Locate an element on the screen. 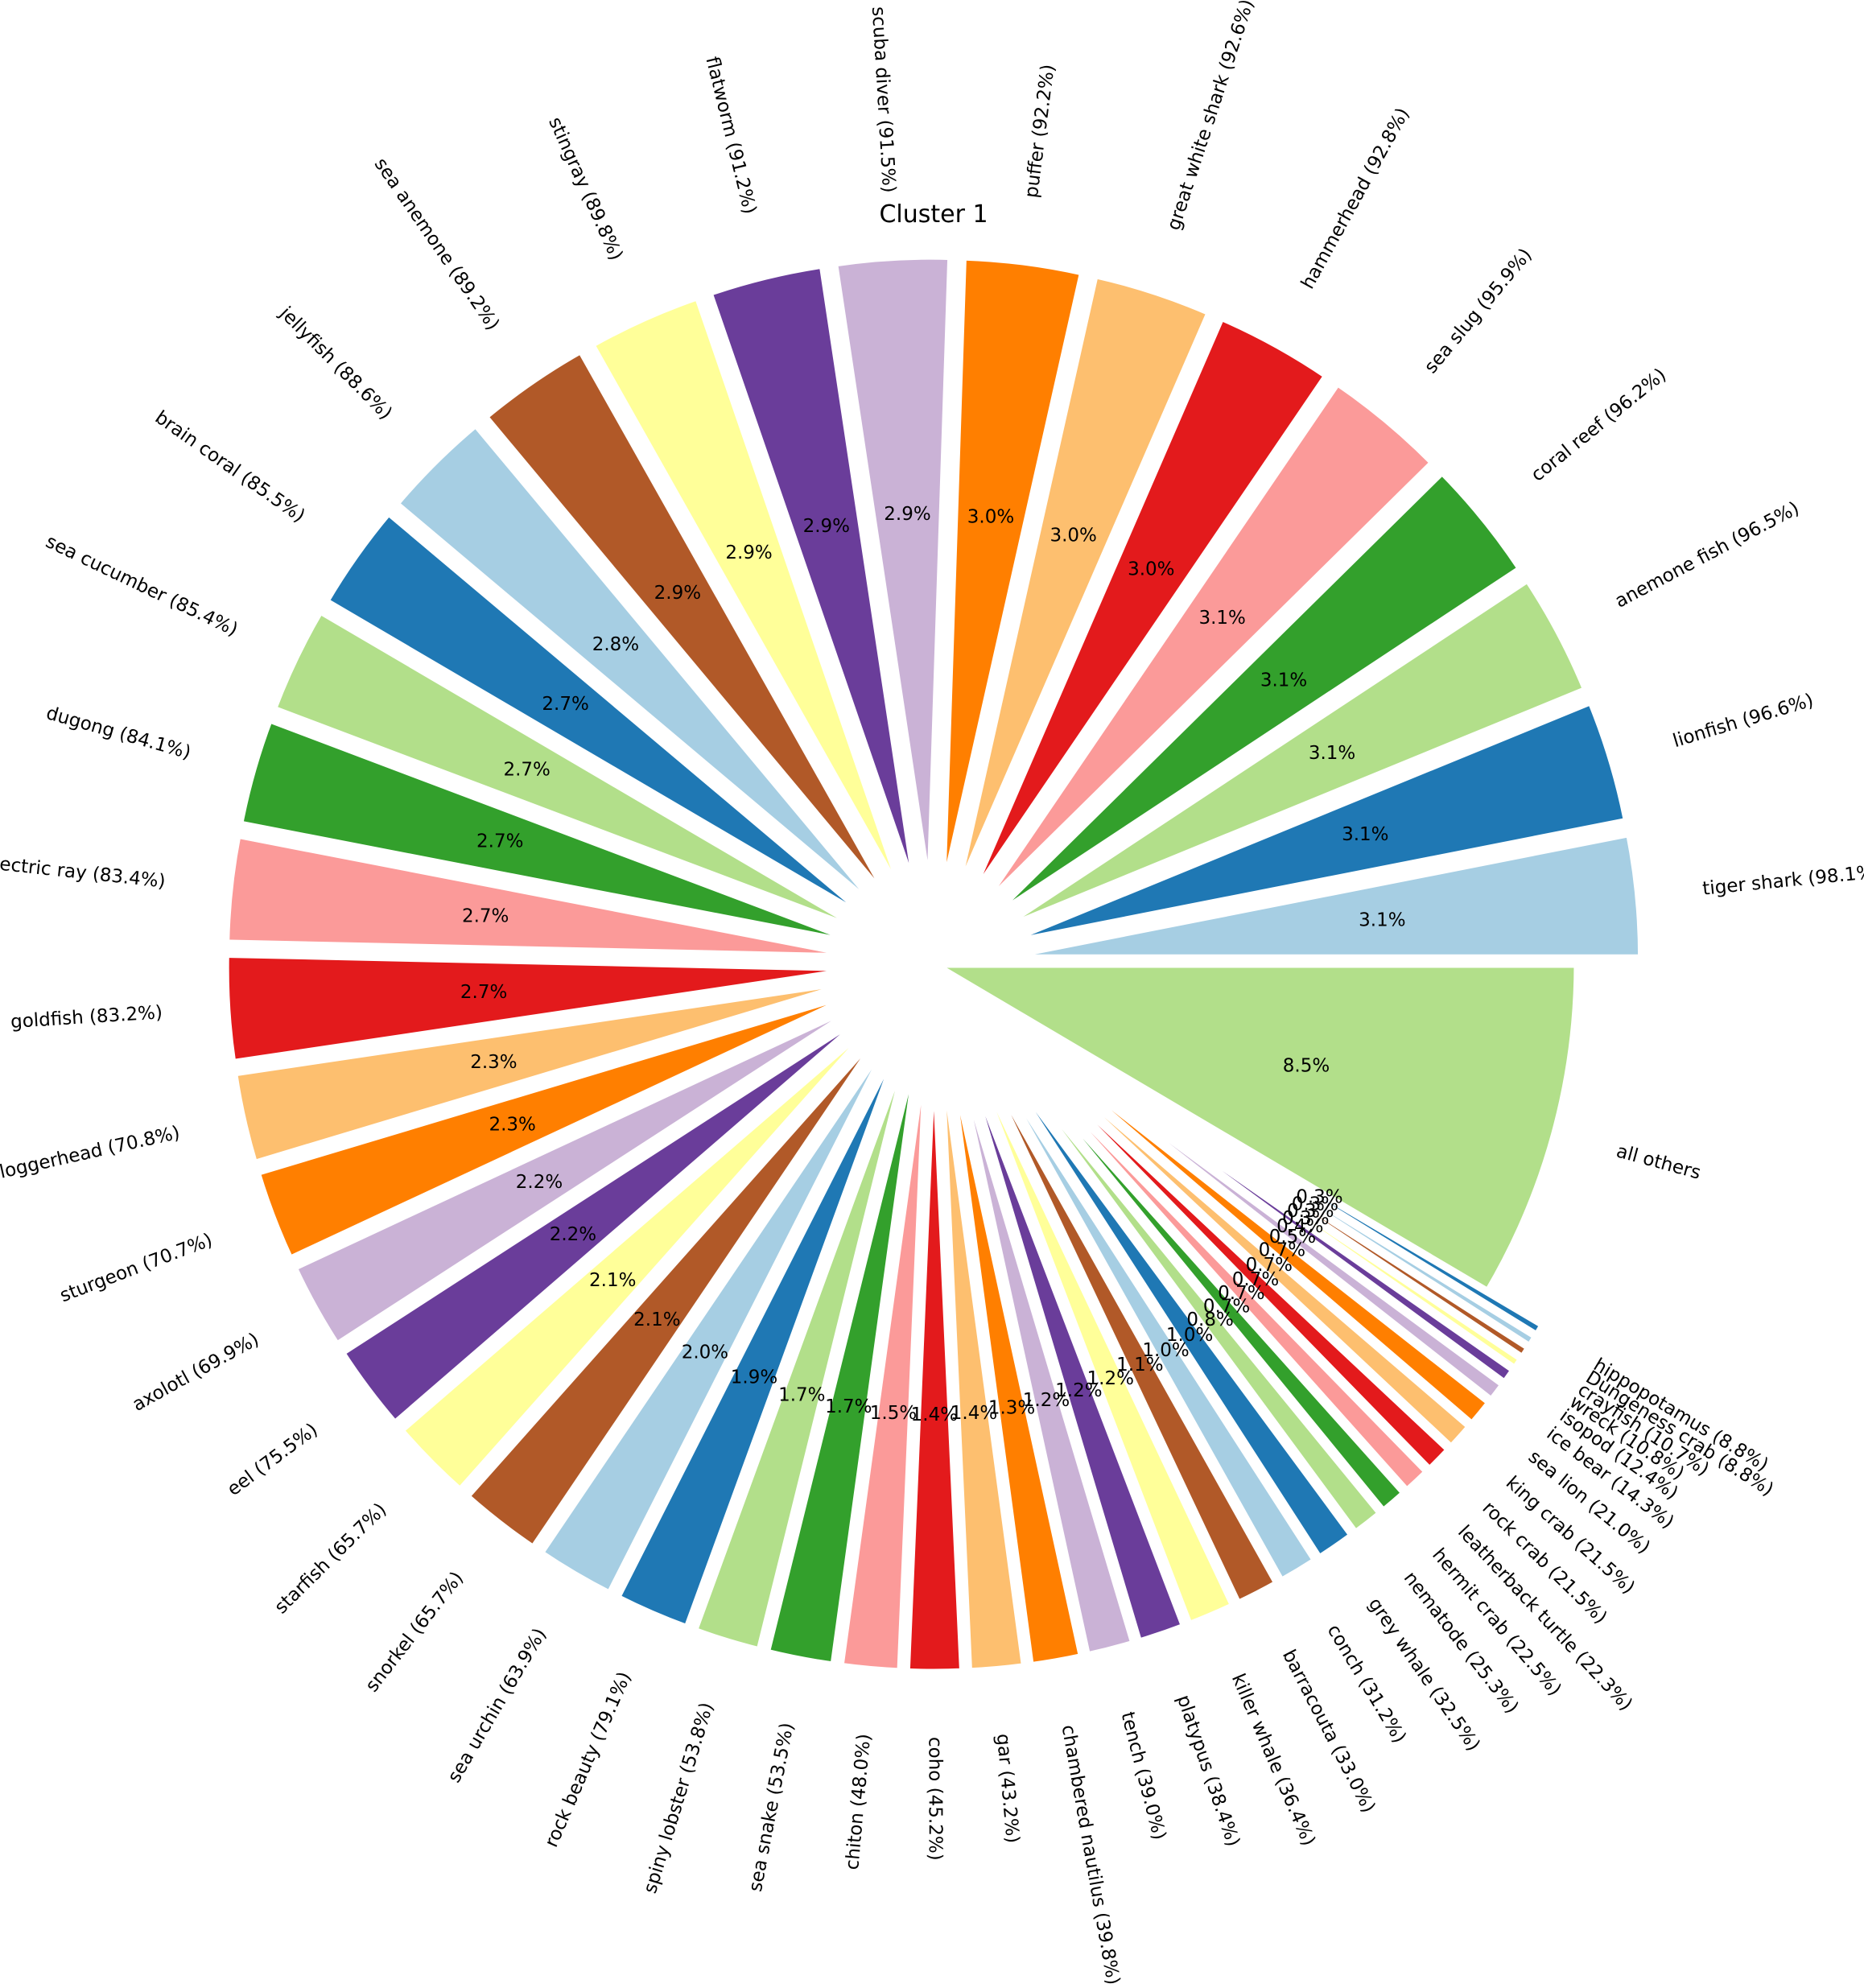 The image size is (1864, 1988). slice-category-label: great white shark (92.6%) is located at coordinates (1210, 117).